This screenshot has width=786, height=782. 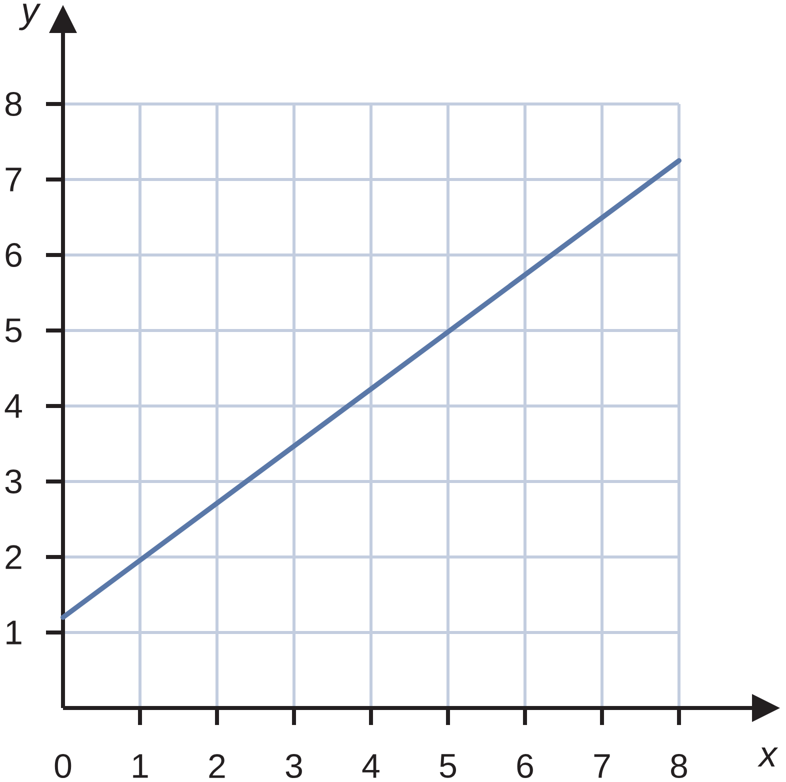 What do you see at coordinates (13, 481) in the screenshot?
I see `y-tick-label: 3` at bounding box center [13, 481].